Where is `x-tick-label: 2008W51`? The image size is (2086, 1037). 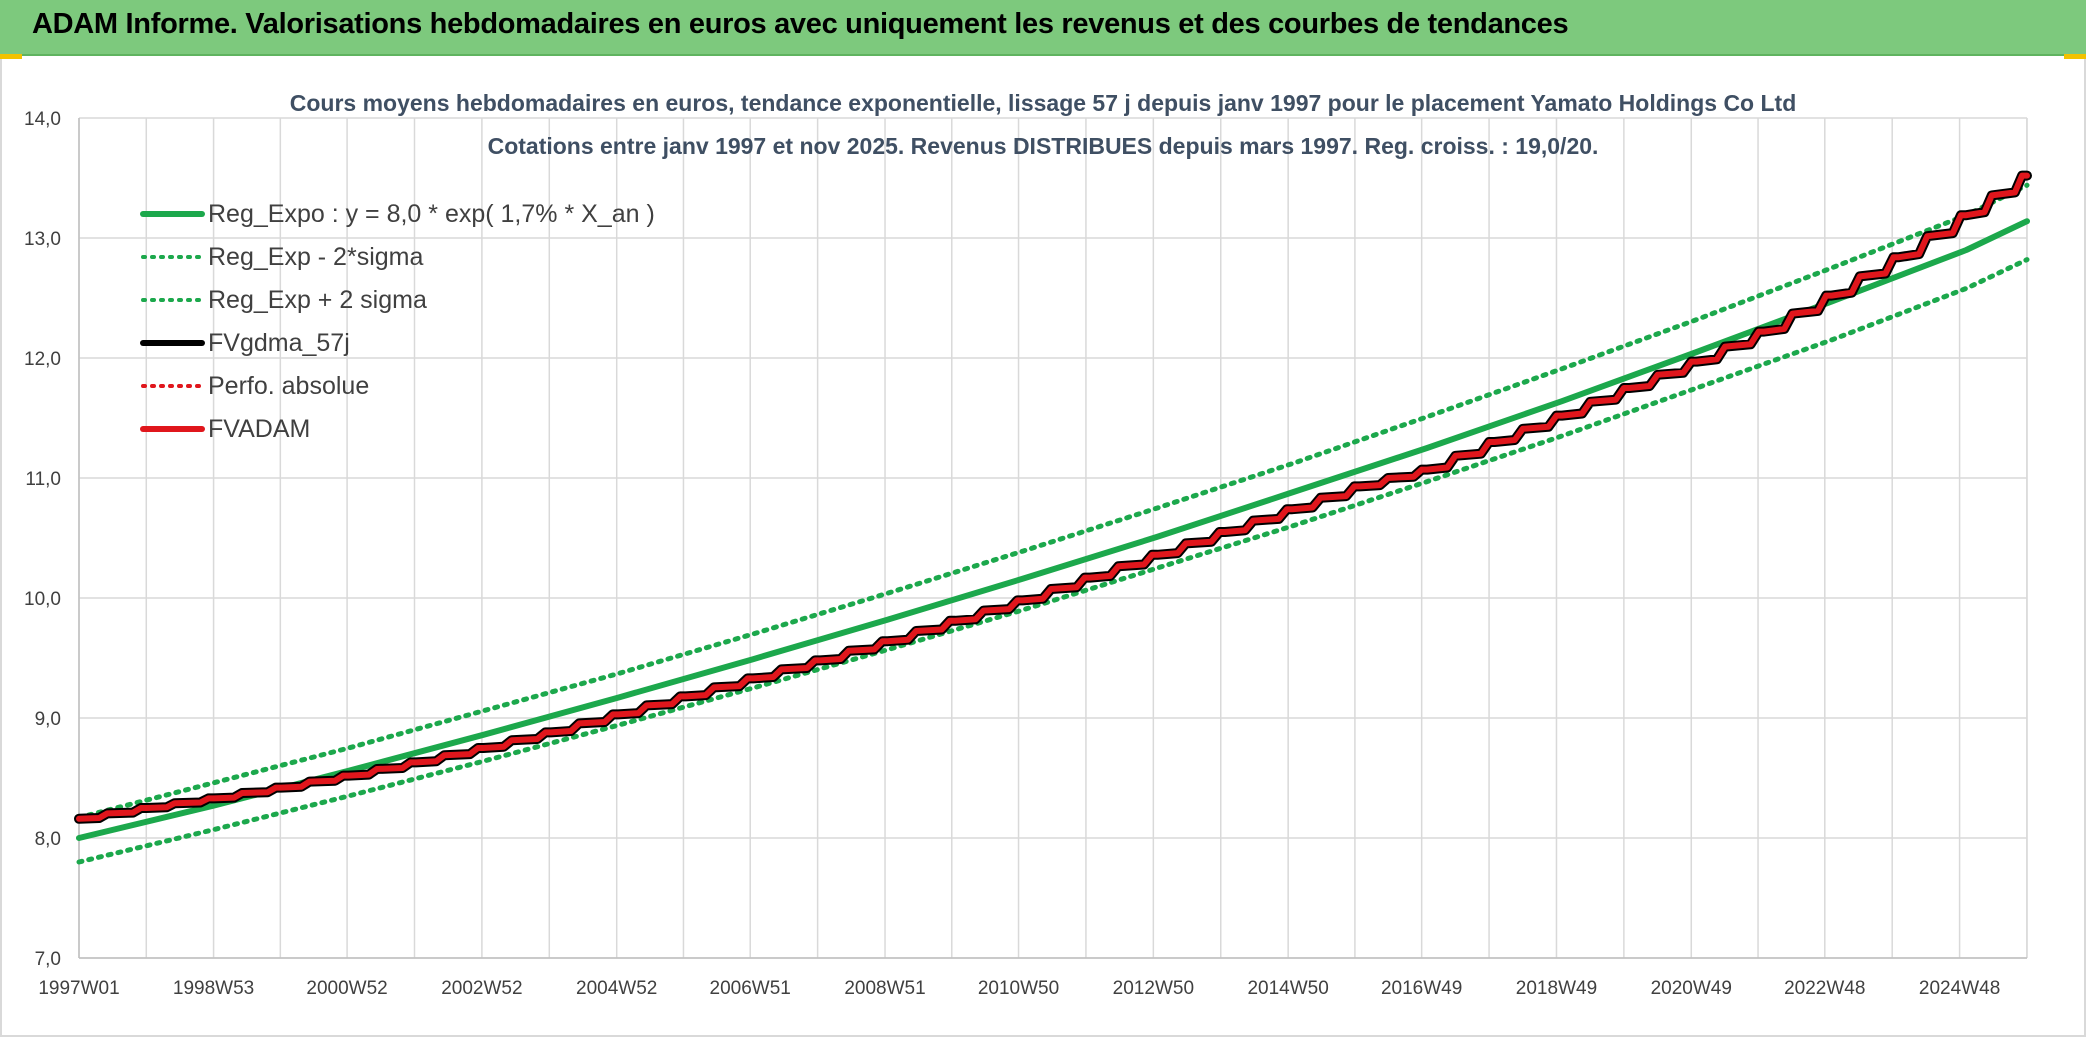 x-tick-label: 2008W51 is located at coordinates (884, 988).